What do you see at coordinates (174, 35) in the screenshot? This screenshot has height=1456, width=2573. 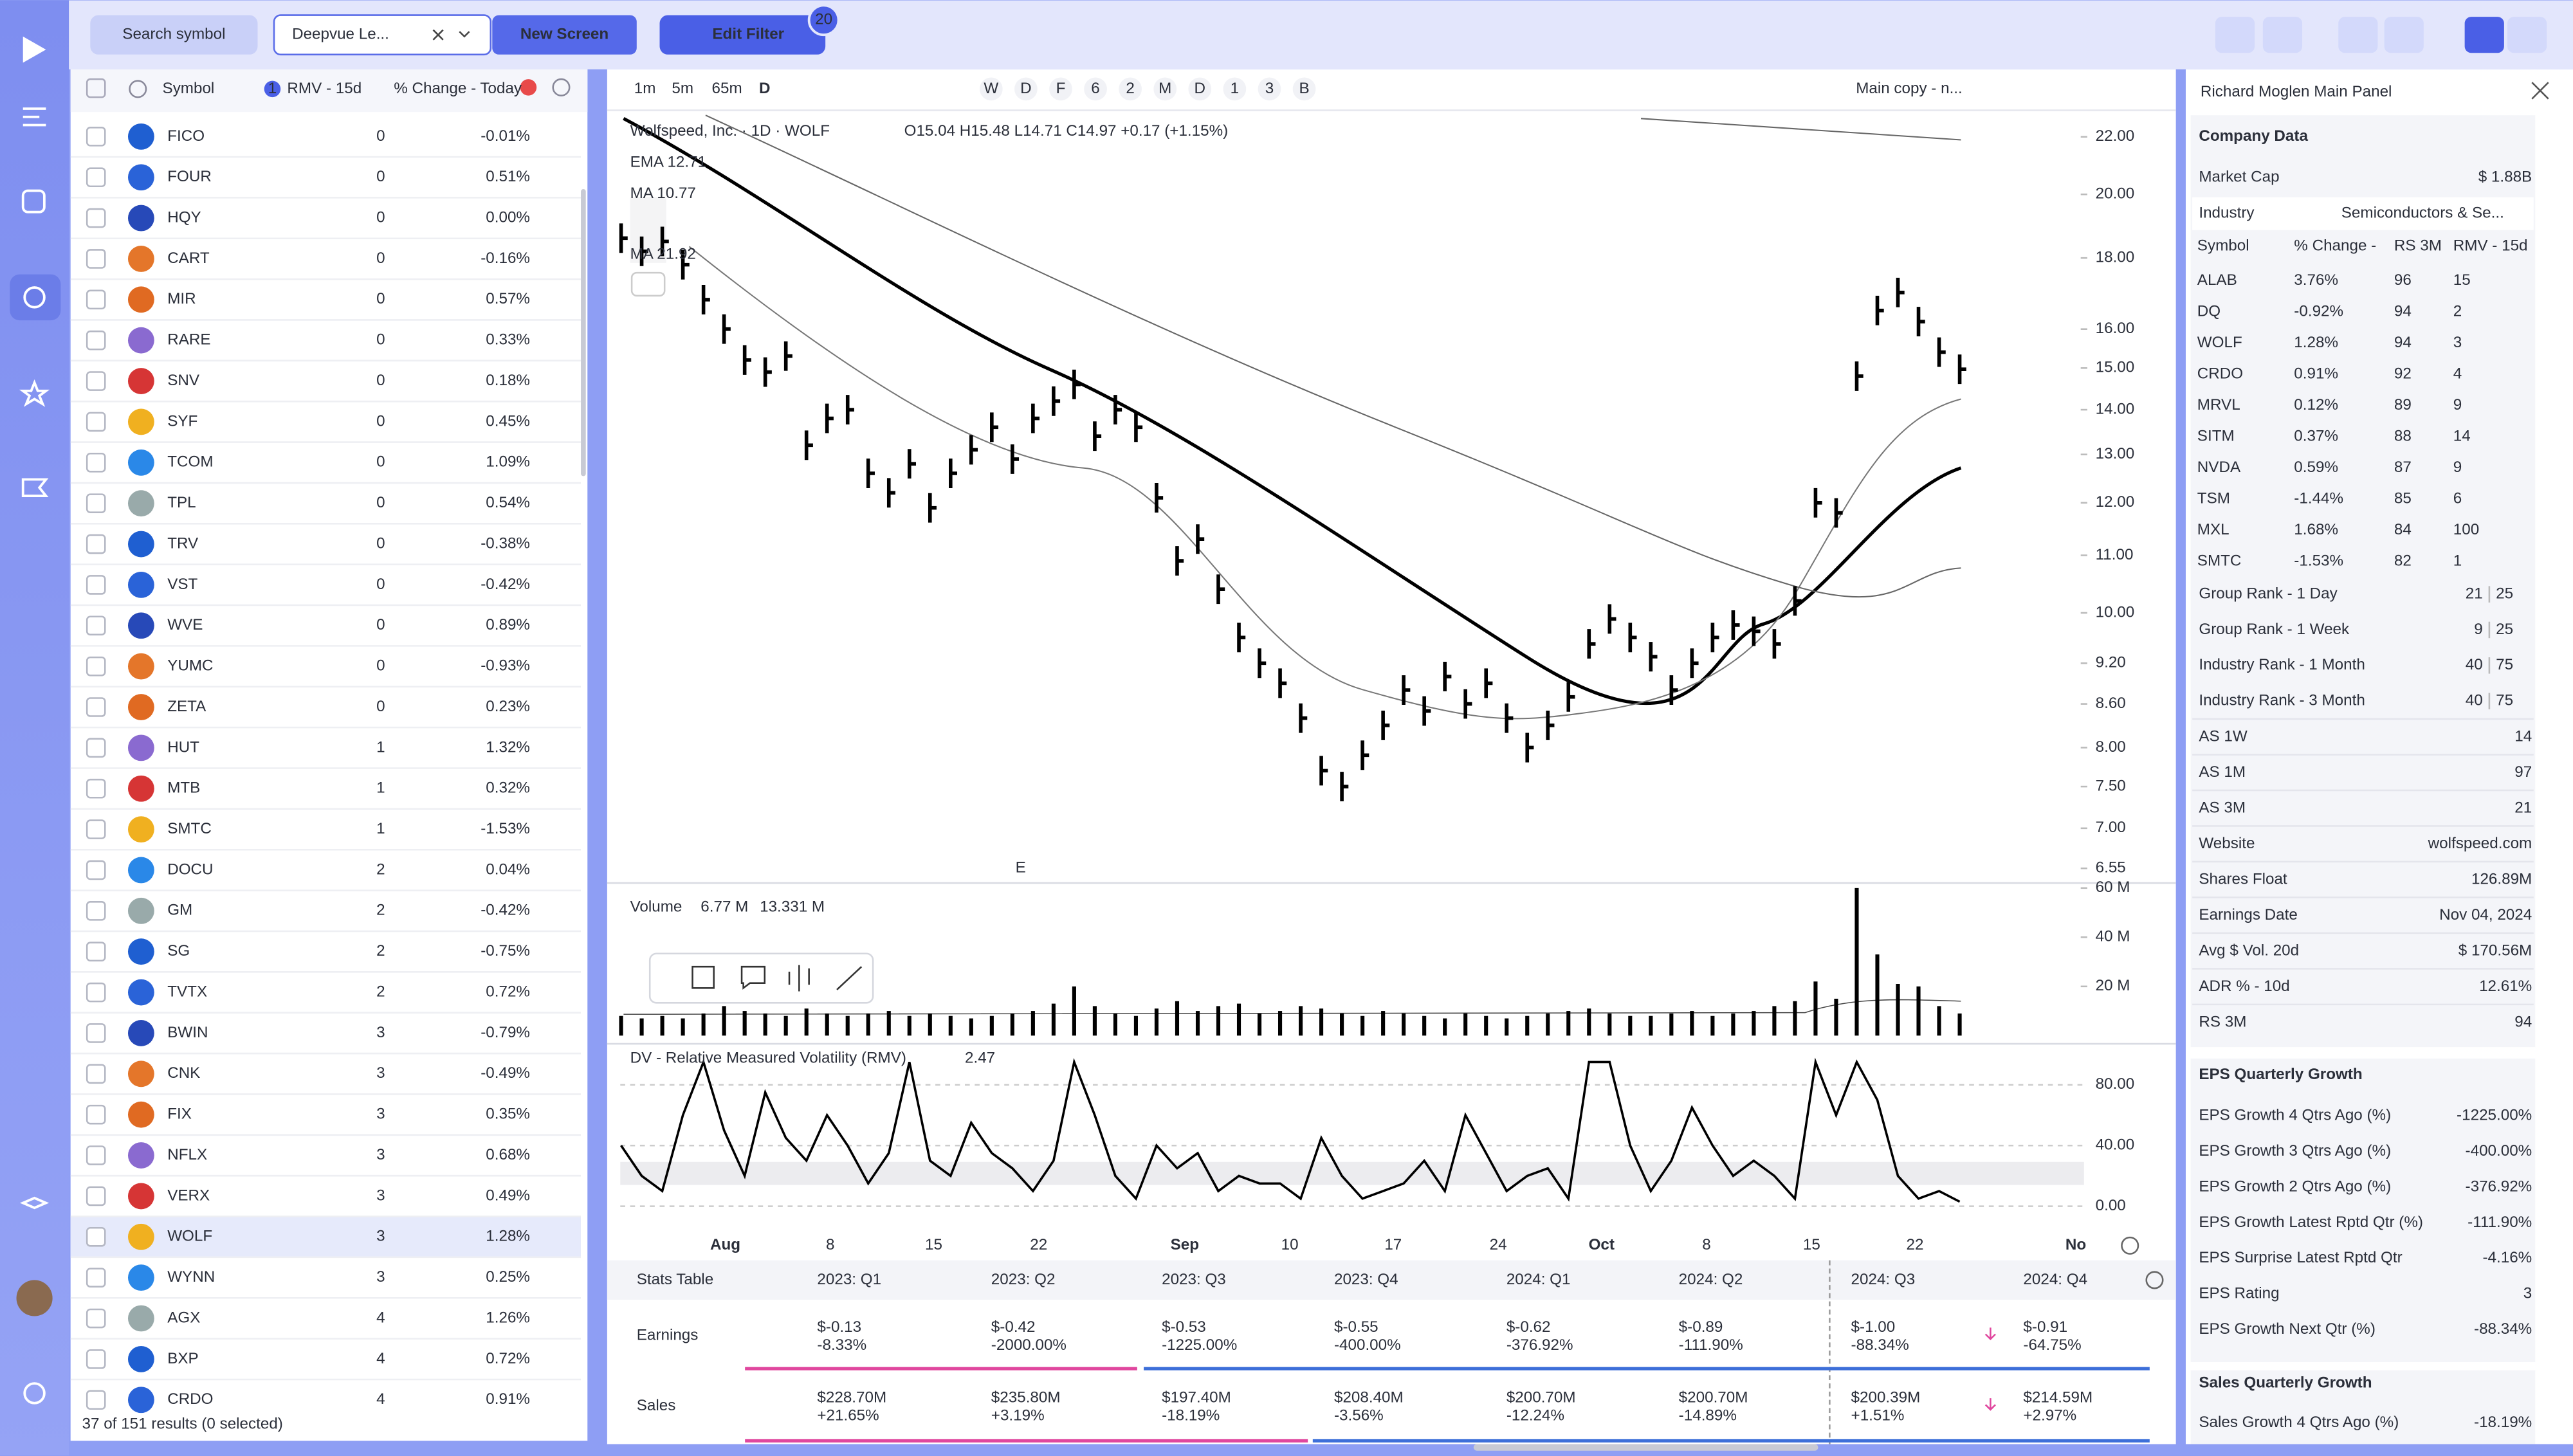 I see `search-button` at bounding box center [174, 35].